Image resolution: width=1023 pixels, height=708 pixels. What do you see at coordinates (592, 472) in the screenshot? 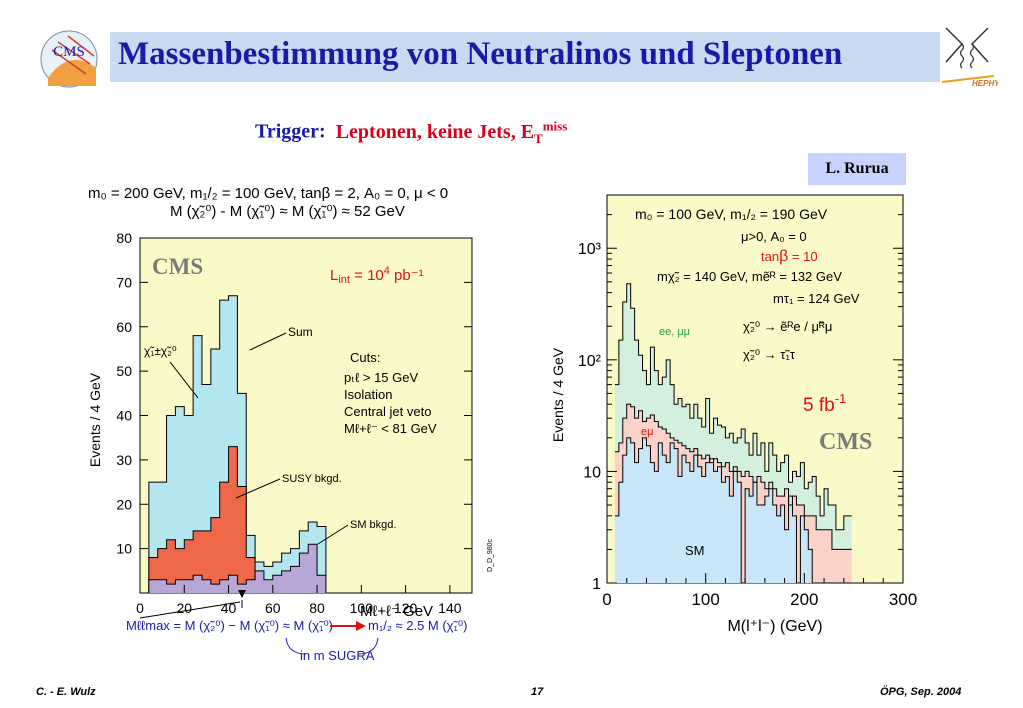
I see `right-ytick-label: 10` at bounding box center [592, 472].